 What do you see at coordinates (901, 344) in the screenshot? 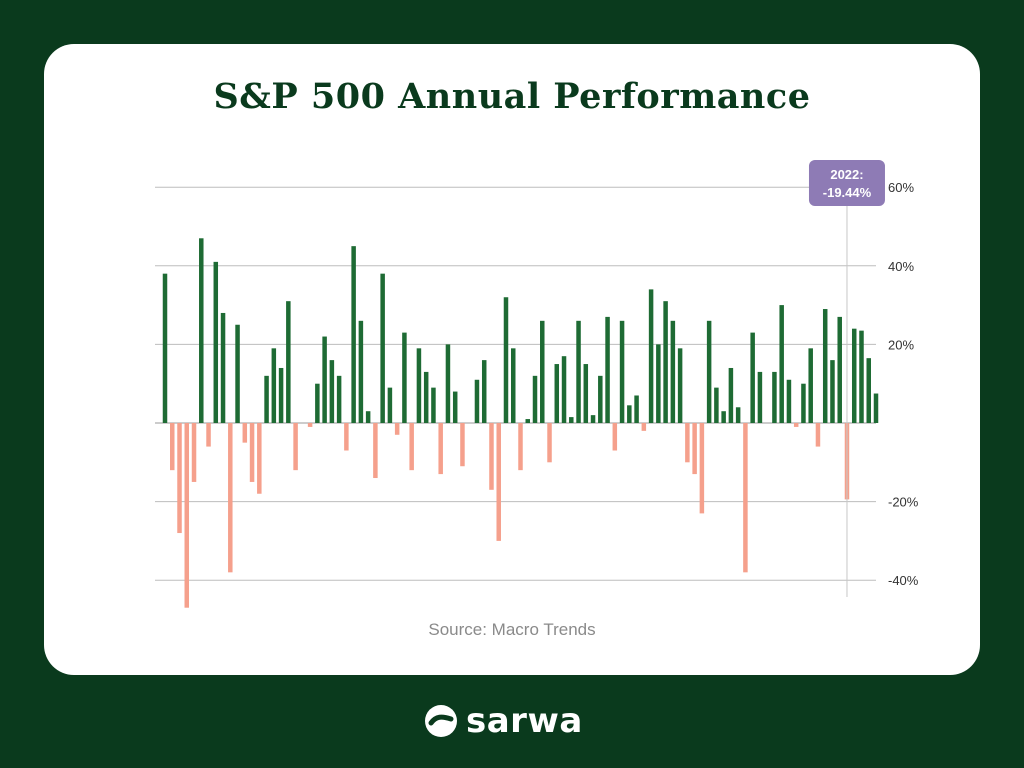
I see `y-tick-label: 20%` at bounding box center [901, 344].